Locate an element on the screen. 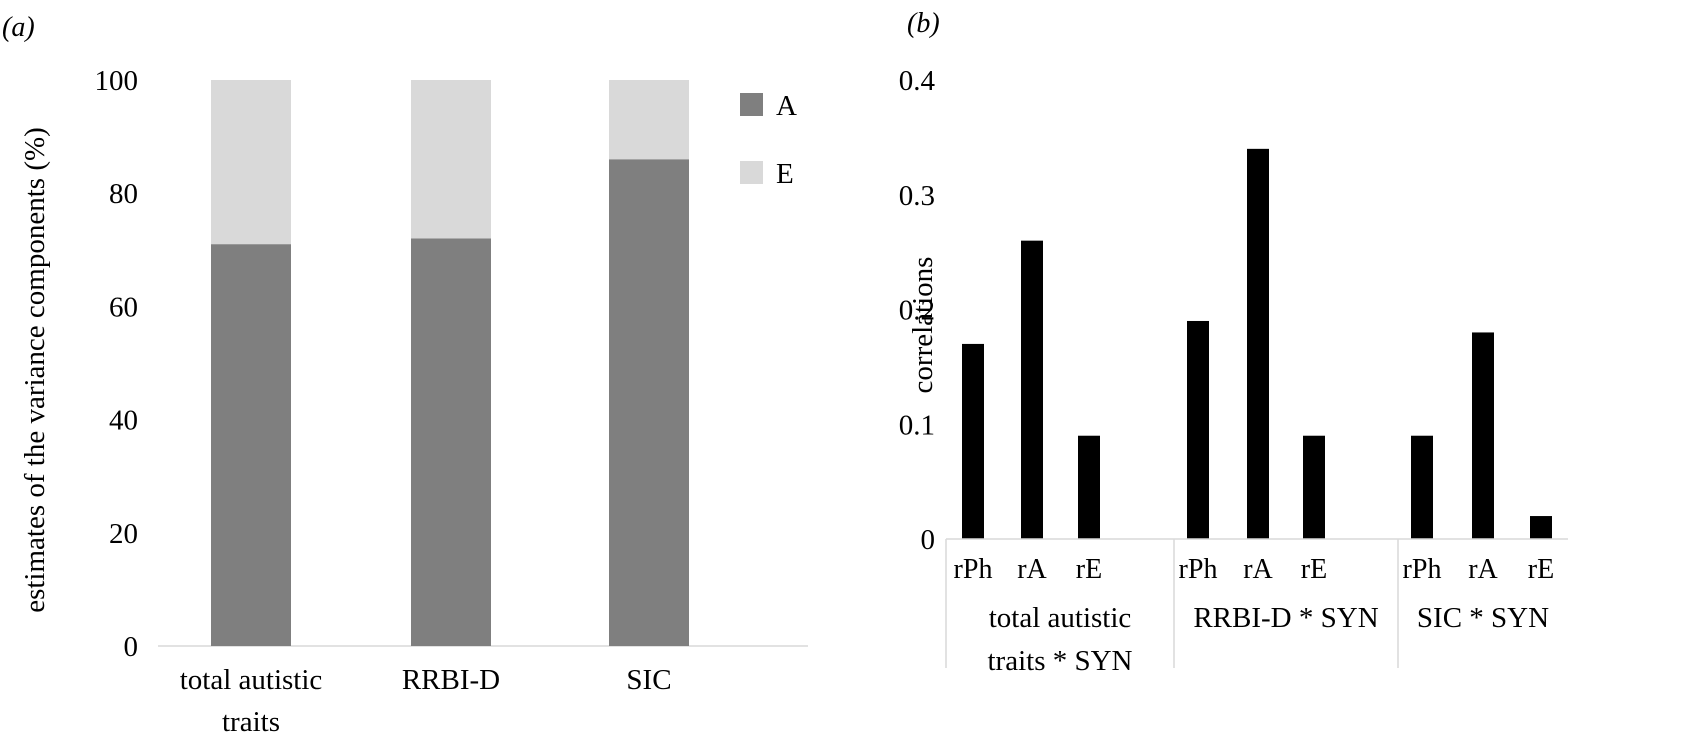 The image size is (1685, 743). panel-b-group-label: SIC * SYN is located at coordinates (1483, 618).